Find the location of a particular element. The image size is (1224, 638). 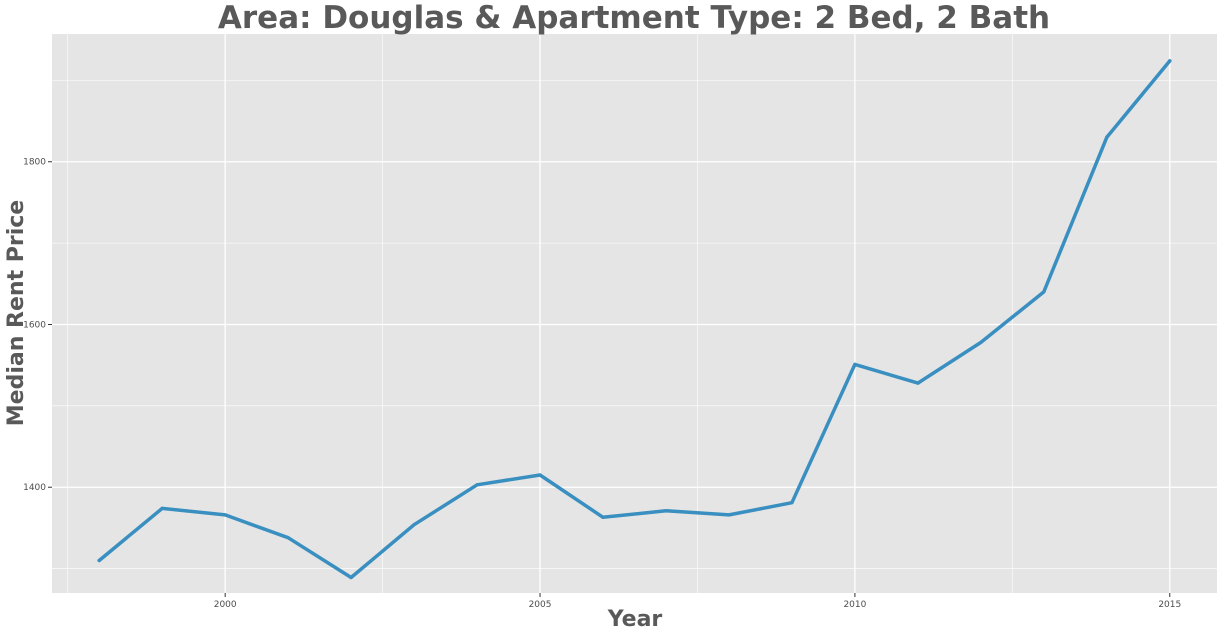

x-tick-label: 2015 is located at coordinates (1169, 605).